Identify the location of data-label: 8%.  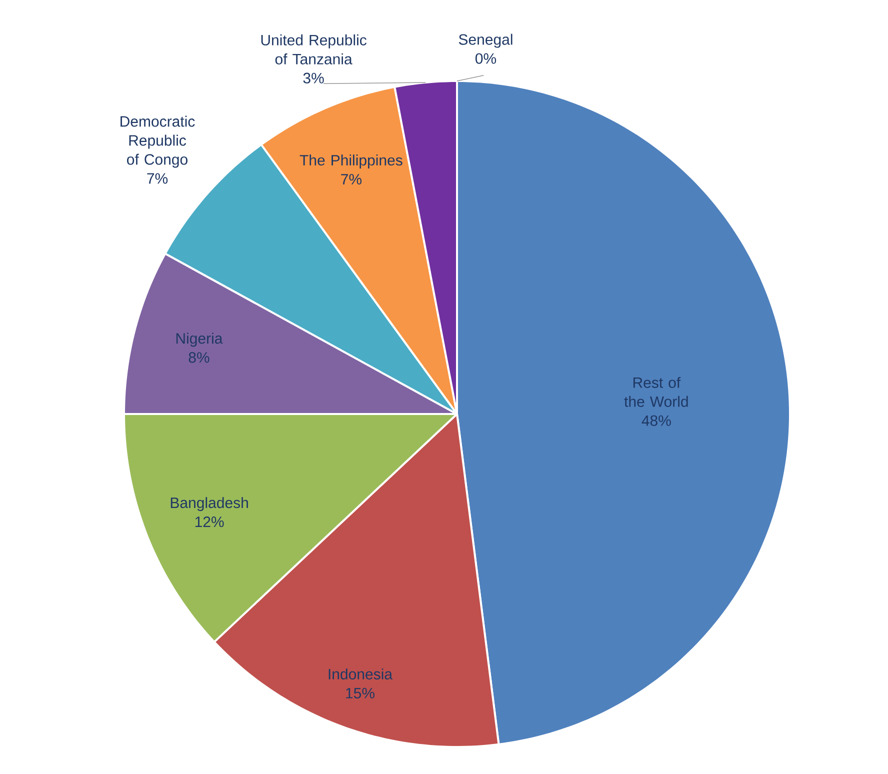
(199, 357).